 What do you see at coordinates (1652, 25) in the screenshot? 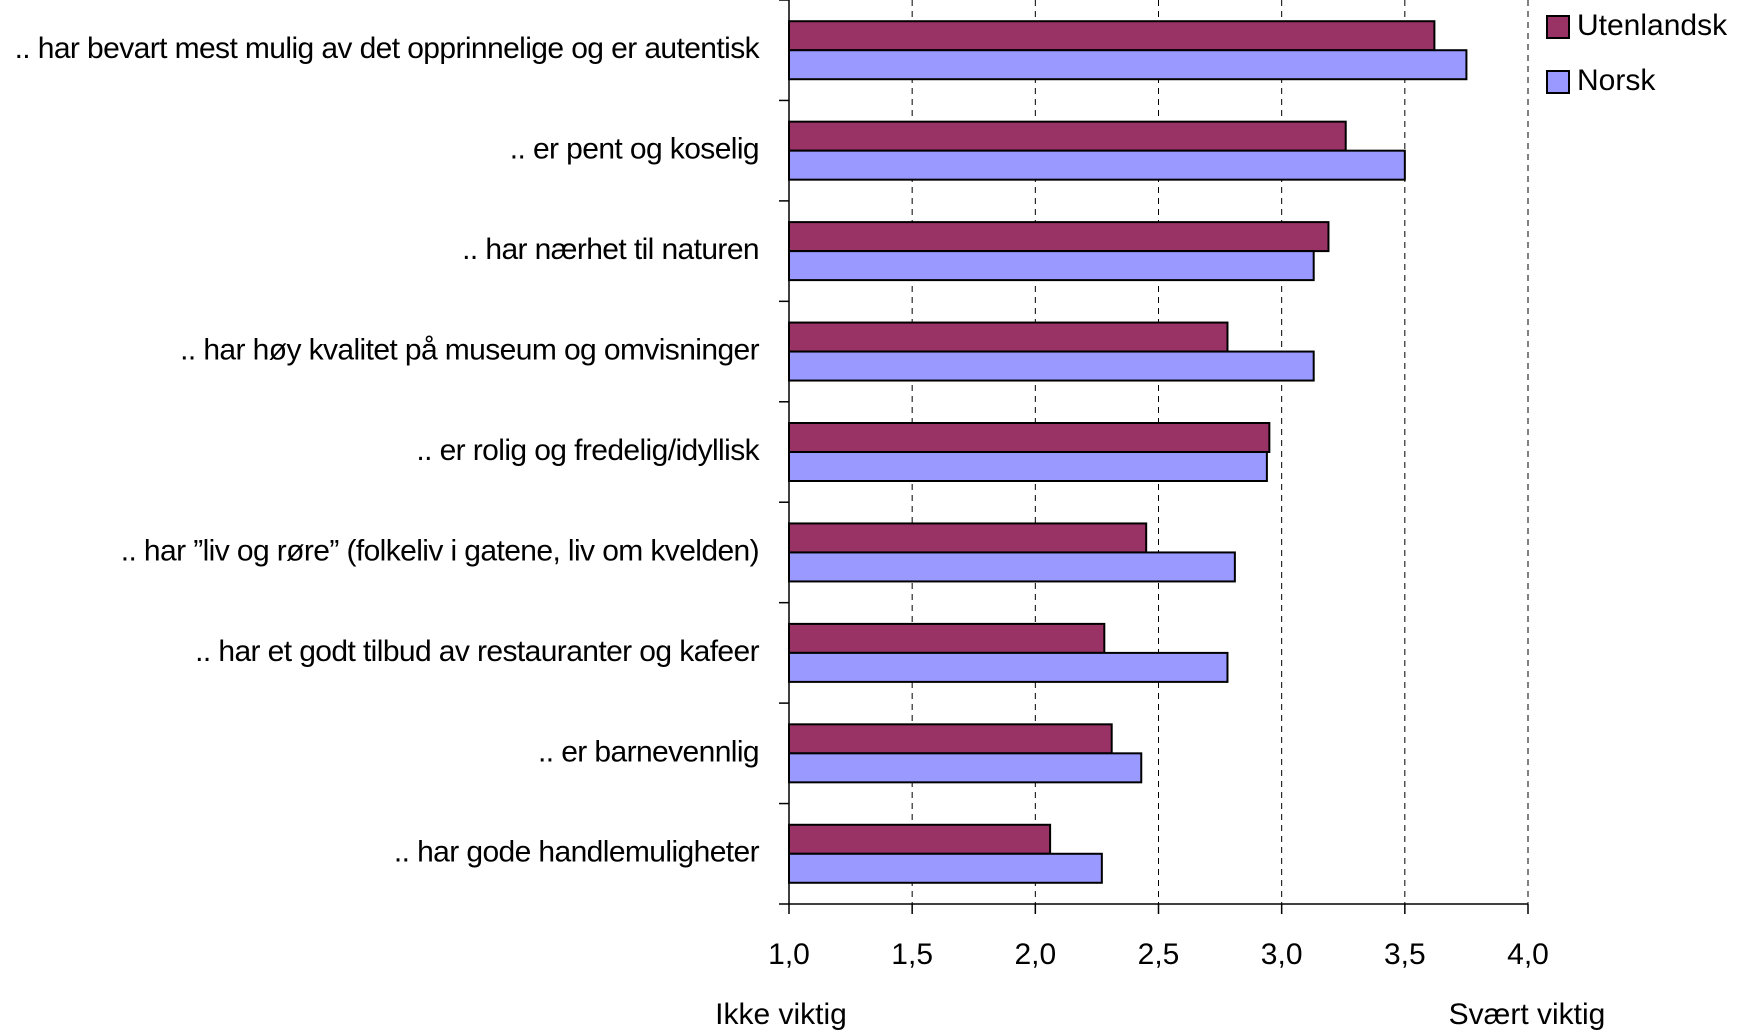
I see `legend-label: Utenlandsk` at bounding box center [1652, 25].